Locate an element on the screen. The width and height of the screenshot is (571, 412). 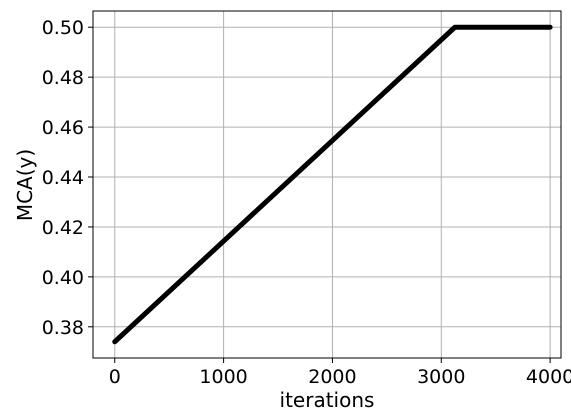
y-tick-label: 0.40 is located at coordinates (63, 278).